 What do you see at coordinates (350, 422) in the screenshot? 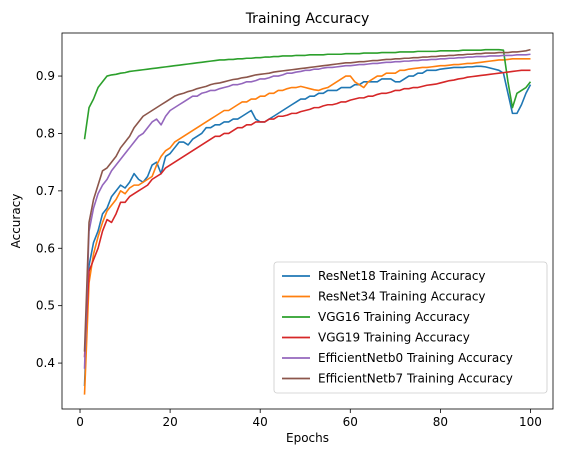
I see `x-tick-label: 60` at bounding box center [350, 422].